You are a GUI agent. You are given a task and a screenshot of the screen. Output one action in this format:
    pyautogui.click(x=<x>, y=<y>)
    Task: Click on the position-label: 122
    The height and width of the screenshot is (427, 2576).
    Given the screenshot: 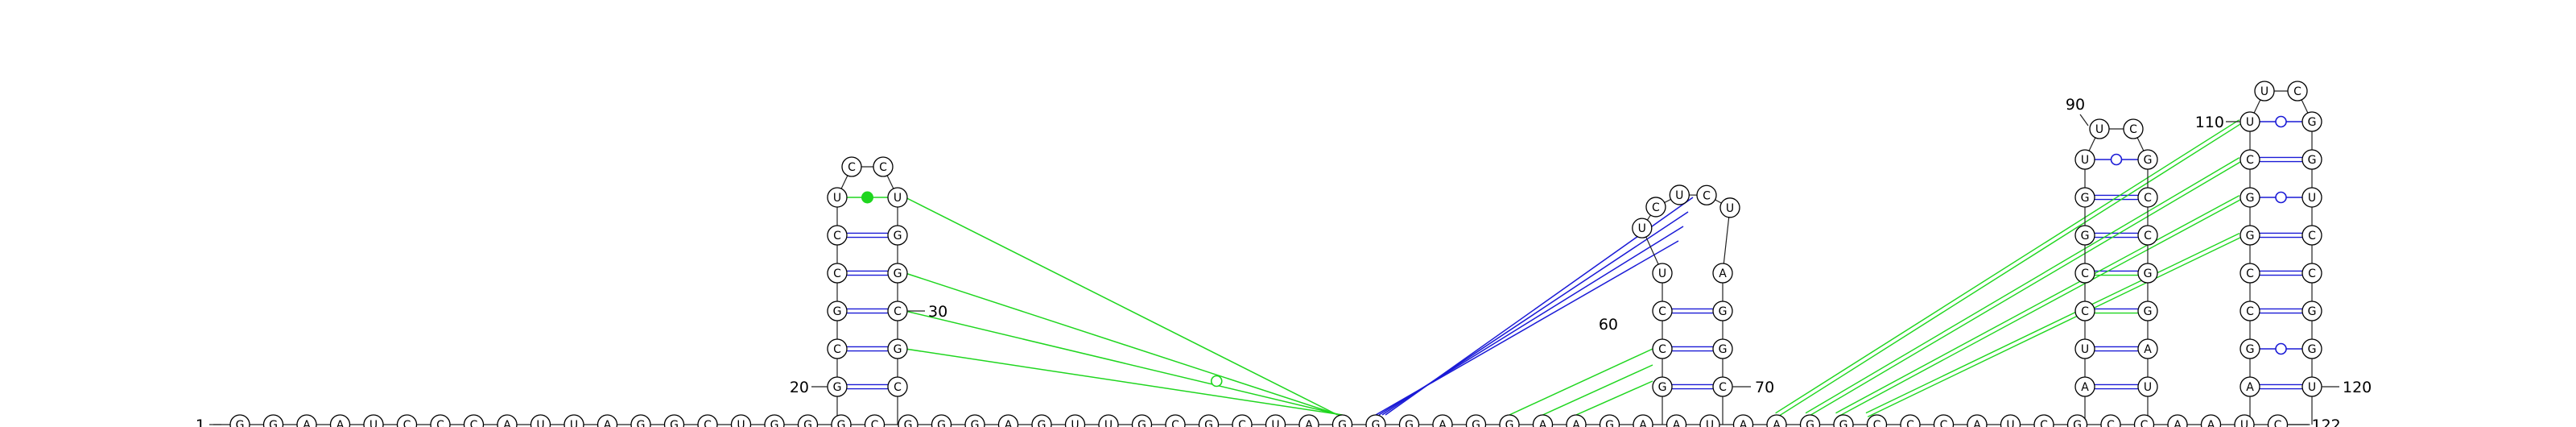 What is the action you would take?
    pyautogui.click(x=2326, y=422)
    